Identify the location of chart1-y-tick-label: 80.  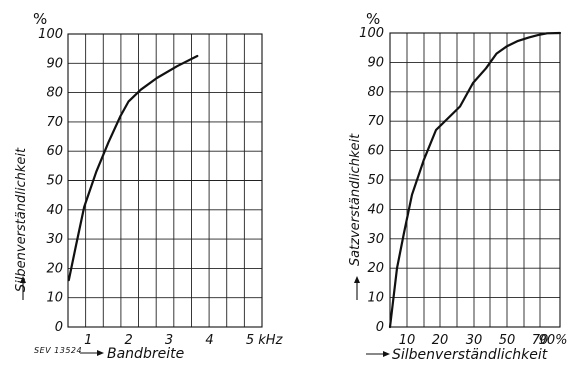
(54, 93).